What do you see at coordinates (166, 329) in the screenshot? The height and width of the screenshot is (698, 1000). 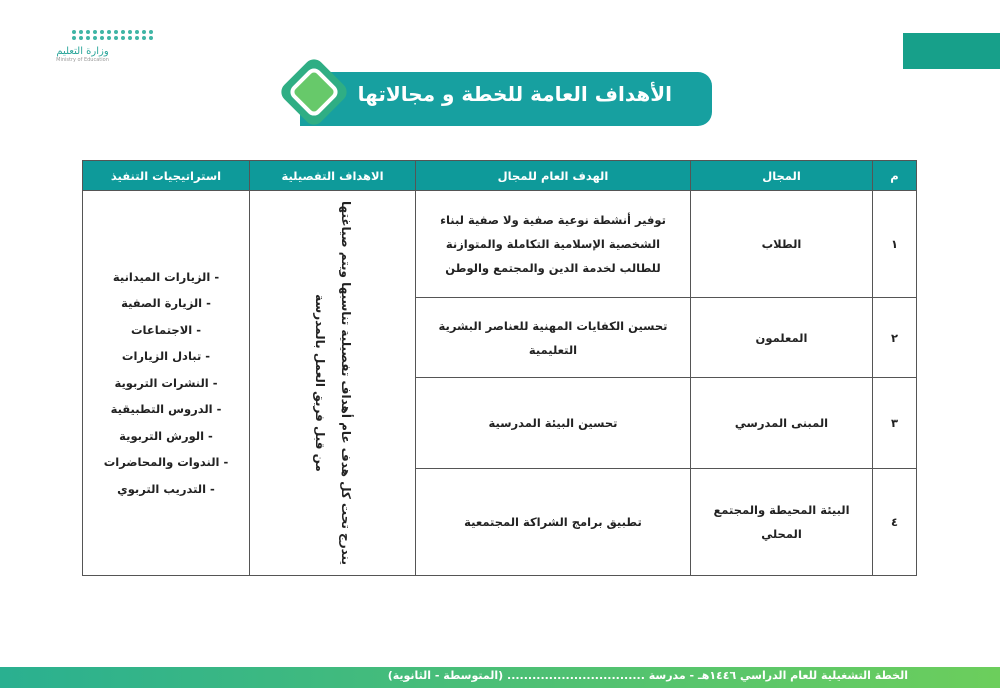 I see `strategy-item: - الاجتماعات` at bounding box center [166, 329].